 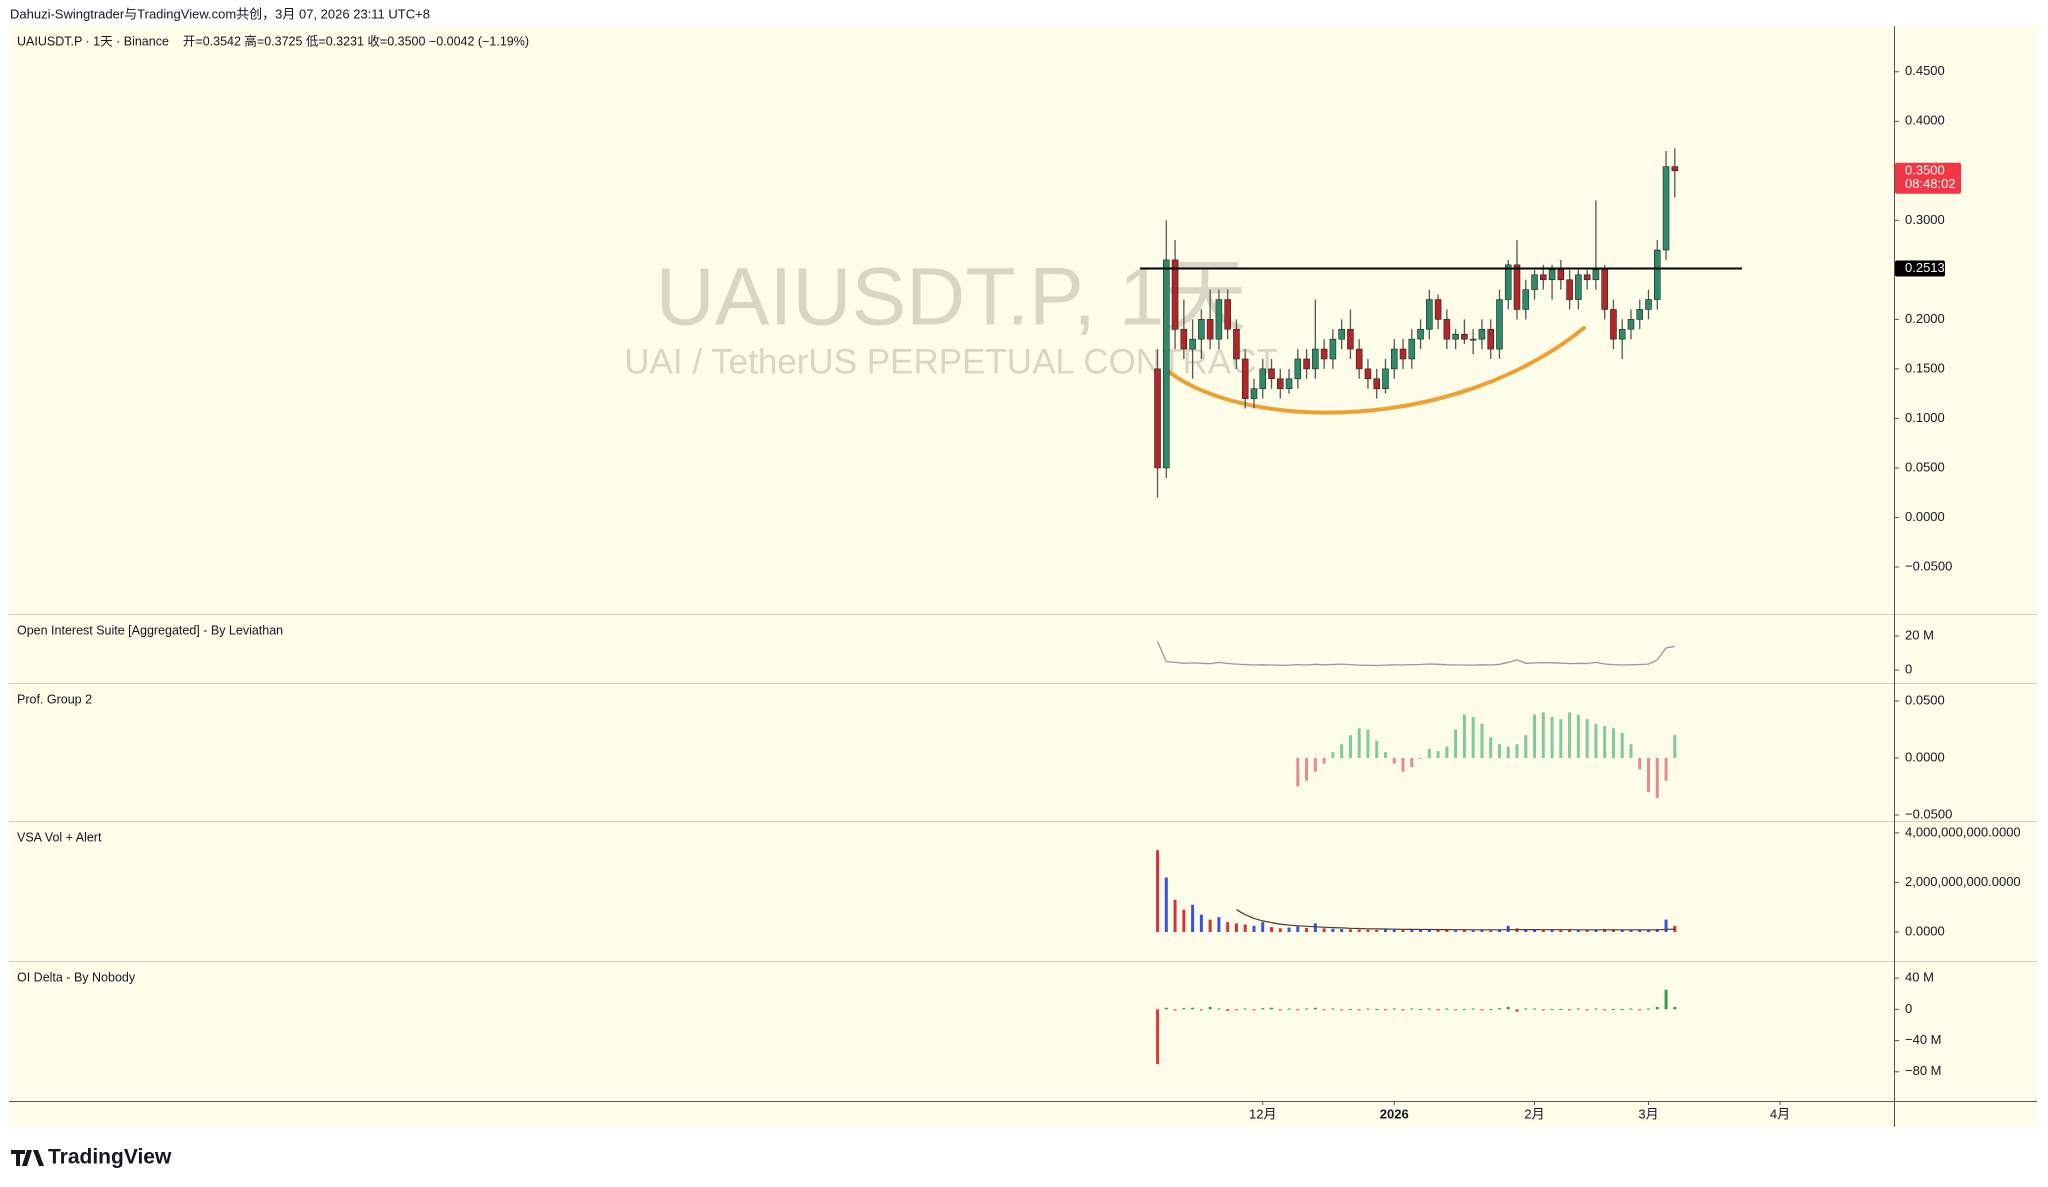 I want to click on last-price-box, so click(x=1928, y=178).